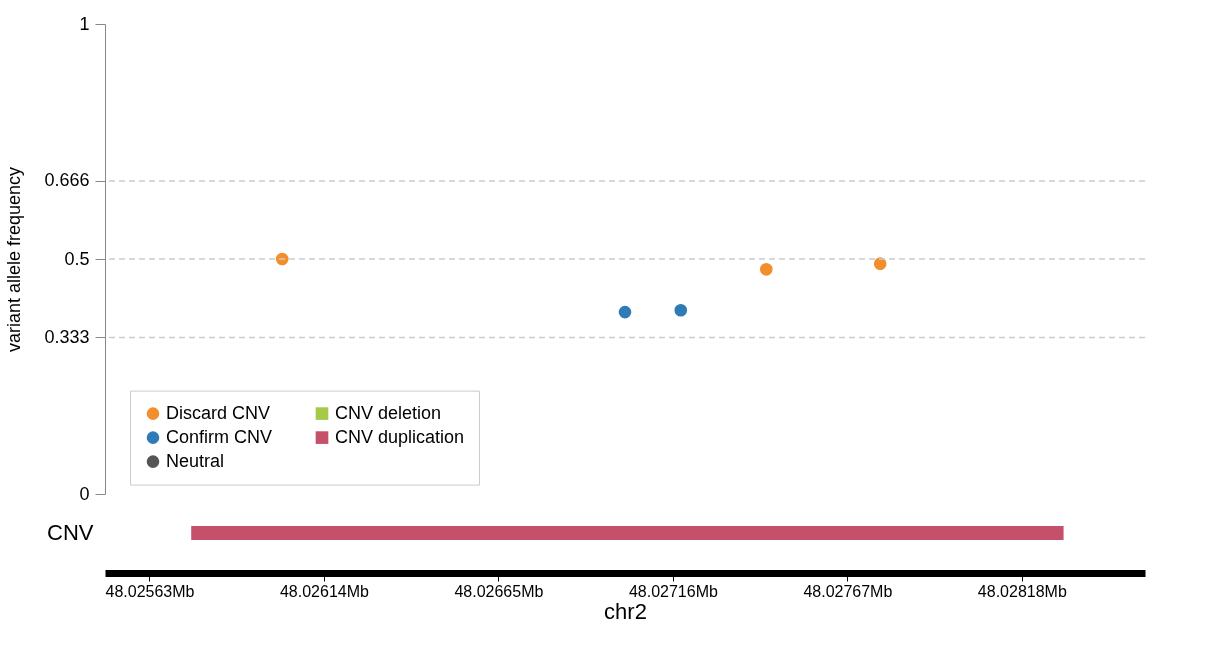 This screenshot has height=666, width=1206. What do you see at coordinates (673, 591) in the screenshot?
I see `x-tick-label: 48.02716Mb` at bounding box center [673, 591].